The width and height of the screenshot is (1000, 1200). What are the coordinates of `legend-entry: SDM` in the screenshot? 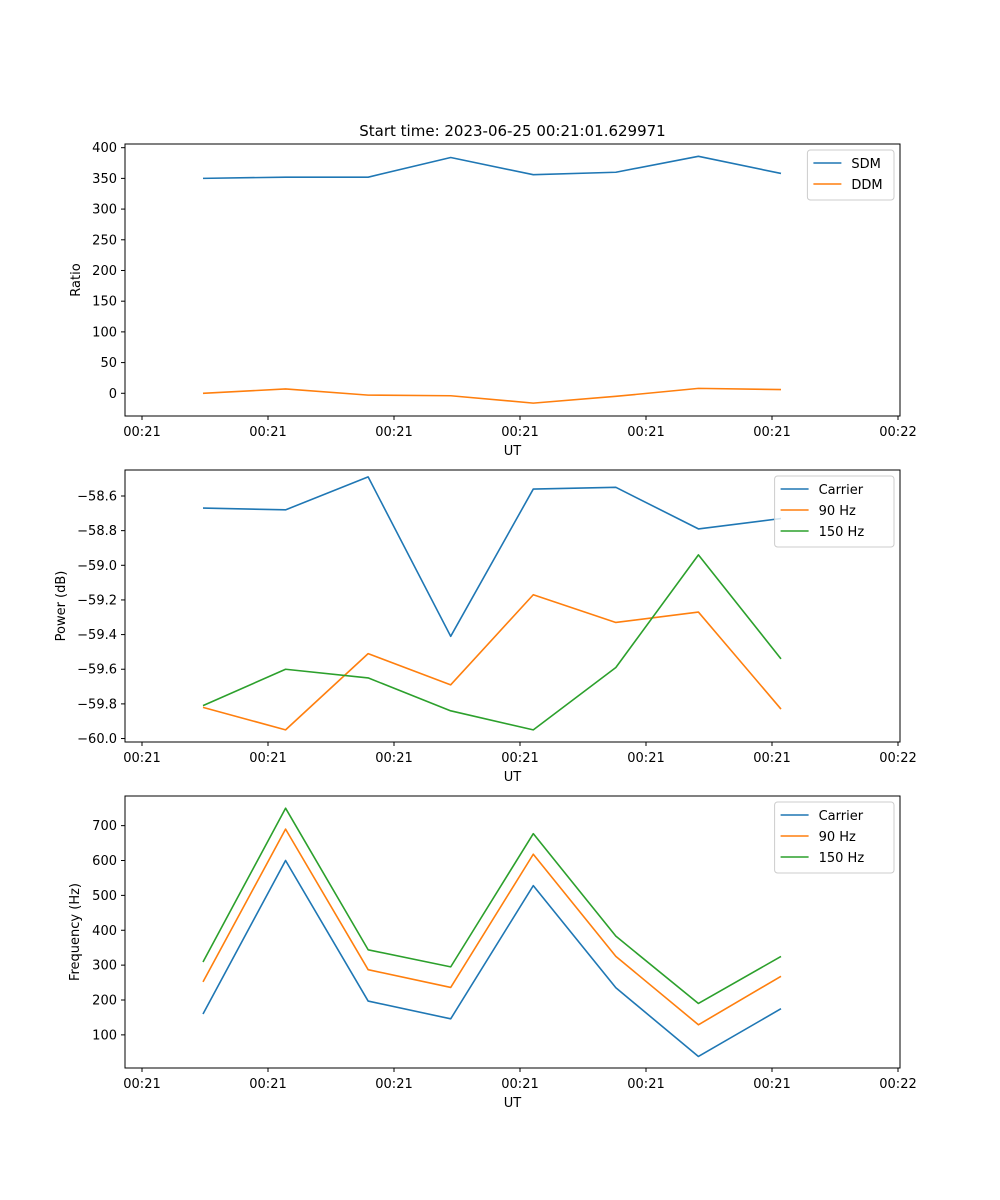 It's located at (865, 164).